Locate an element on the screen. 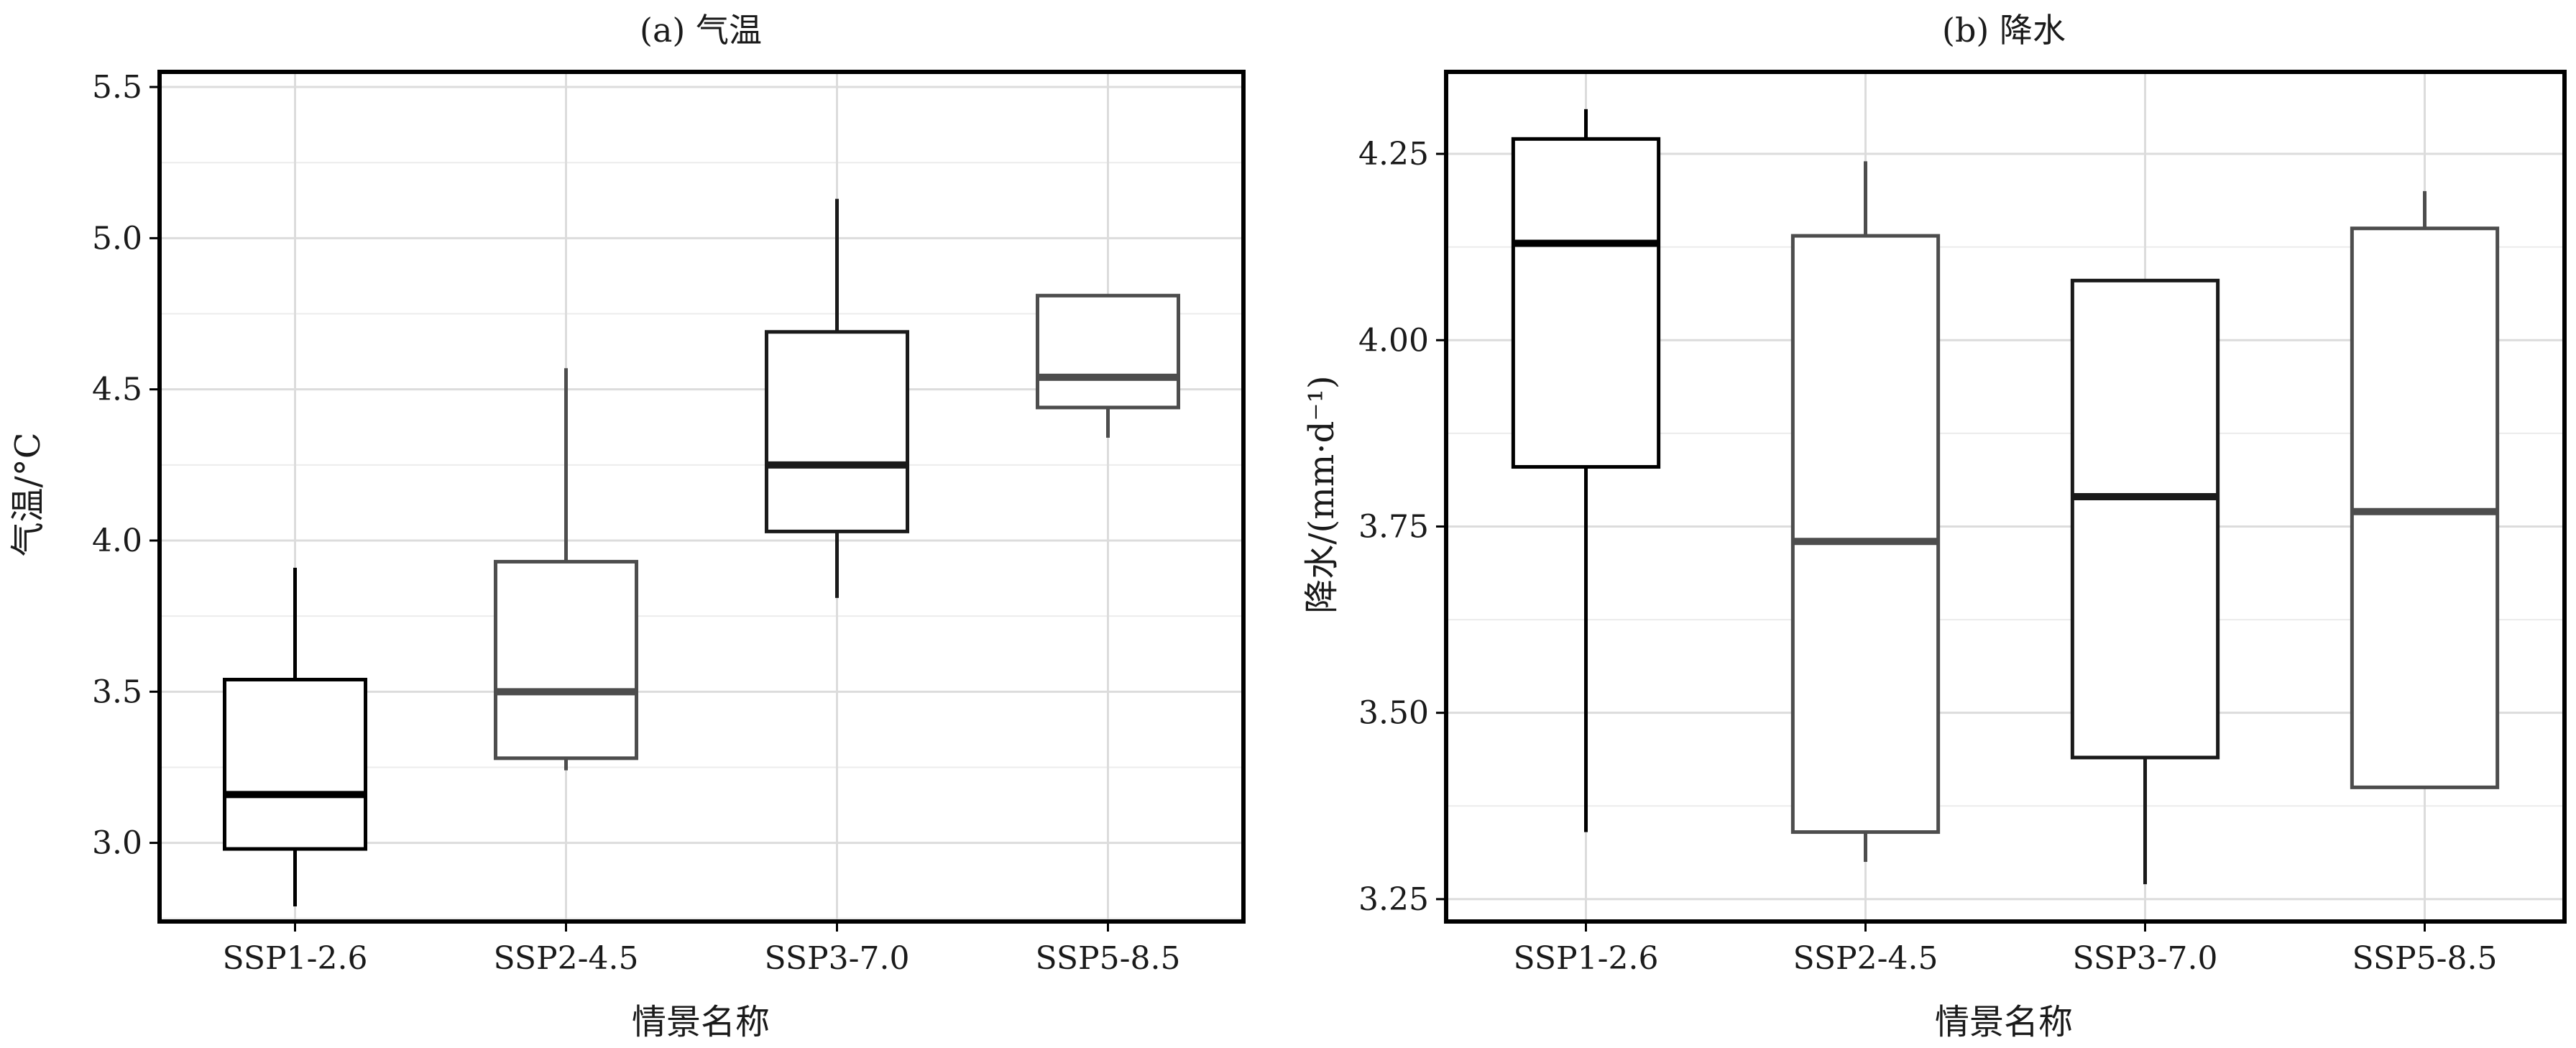 This screenshot has height=1048, width=2576. y-tick-label: 4.00 is located at coordinates (1393, 340).